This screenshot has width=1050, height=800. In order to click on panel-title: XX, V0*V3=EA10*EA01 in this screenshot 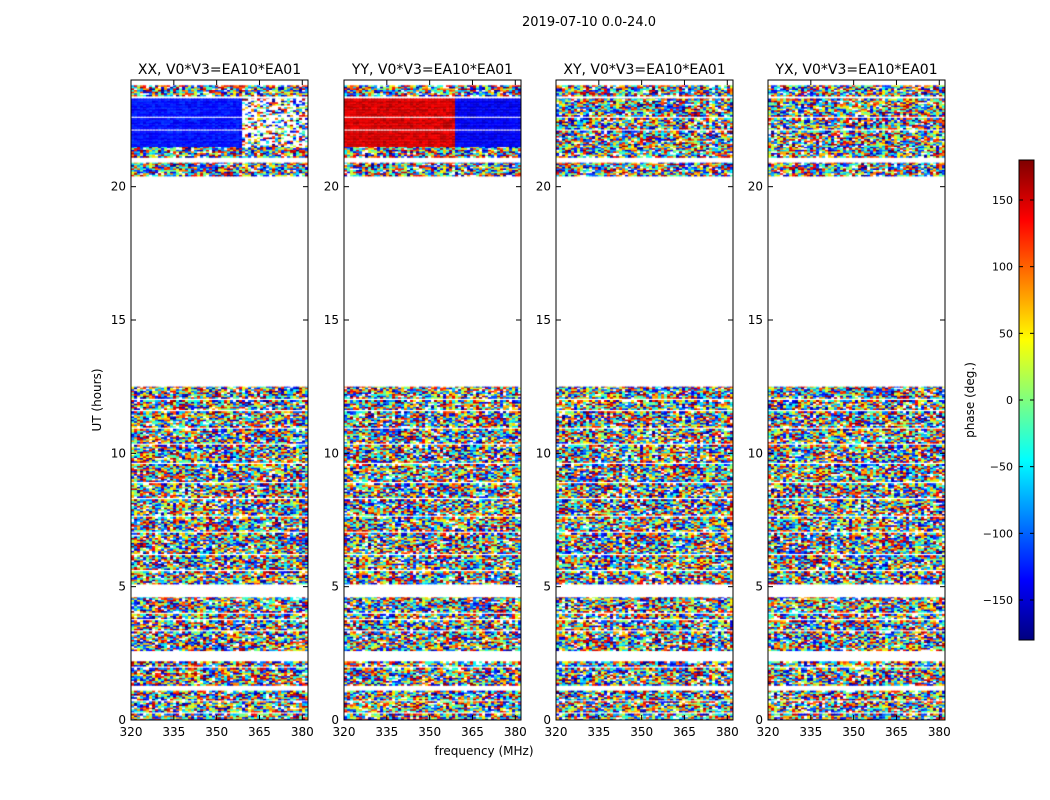, I will do `click(219, 70)`.